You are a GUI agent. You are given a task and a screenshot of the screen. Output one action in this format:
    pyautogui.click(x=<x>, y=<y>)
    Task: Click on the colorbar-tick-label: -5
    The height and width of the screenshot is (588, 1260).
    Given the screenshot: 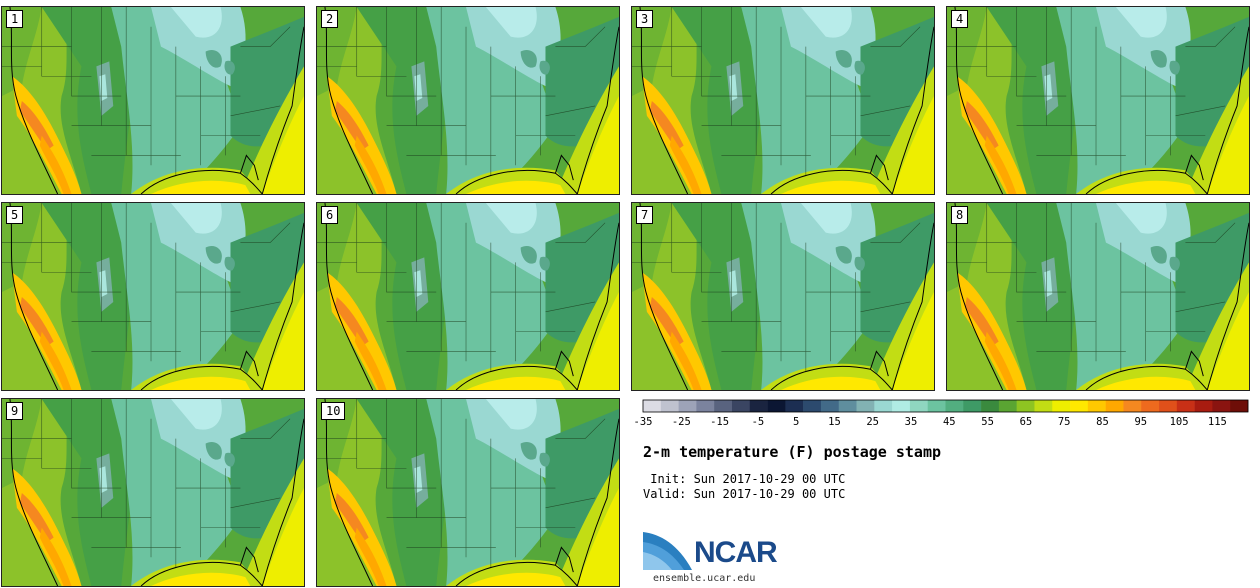 What is the action you would take?
    pyautogui.click(x=758, y=422)
    